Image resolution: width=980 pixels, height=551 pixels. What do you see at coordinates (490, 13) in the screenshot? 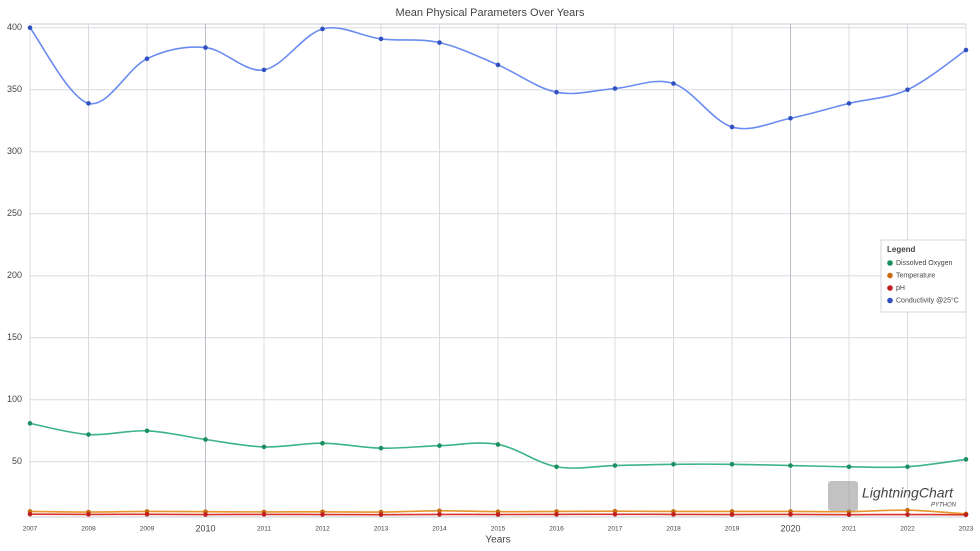
I see `chart-title: Mean Physical Parameters Over Years` at bounding box center [490, 13].